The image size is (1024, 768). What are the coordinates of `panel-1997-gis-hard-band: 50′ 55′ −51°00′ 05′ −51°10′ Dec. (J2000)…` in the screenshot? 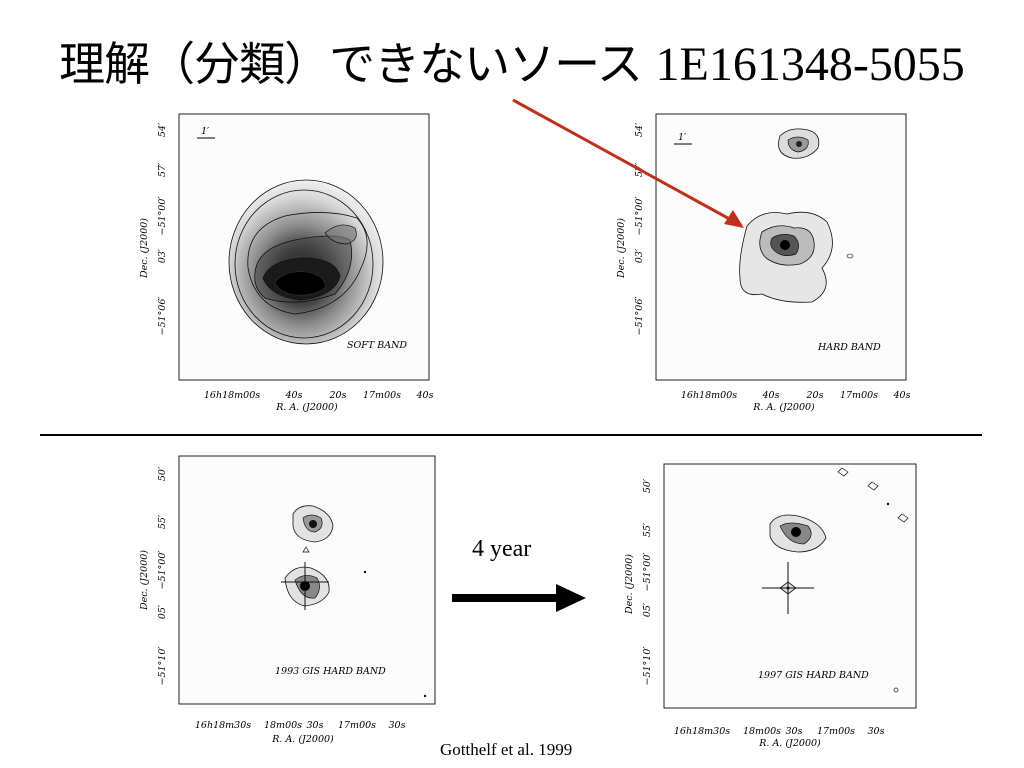 It's located at (778, 610).